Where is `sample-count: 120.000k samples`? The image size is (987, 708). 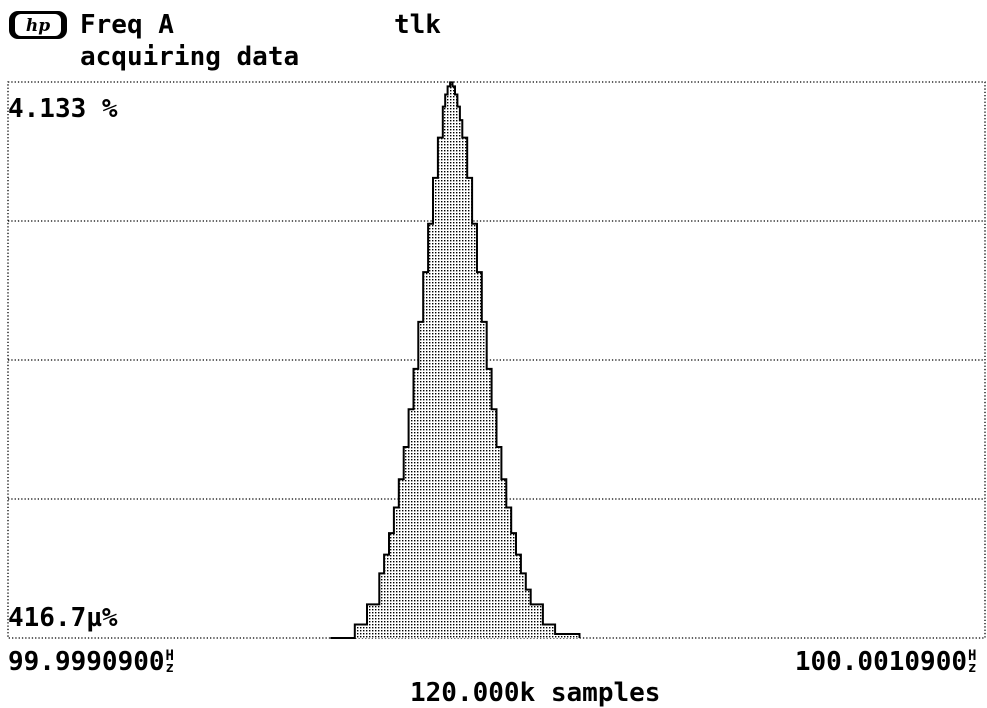
sample-count: 120.000k samples is located at coordinates (535, 693).